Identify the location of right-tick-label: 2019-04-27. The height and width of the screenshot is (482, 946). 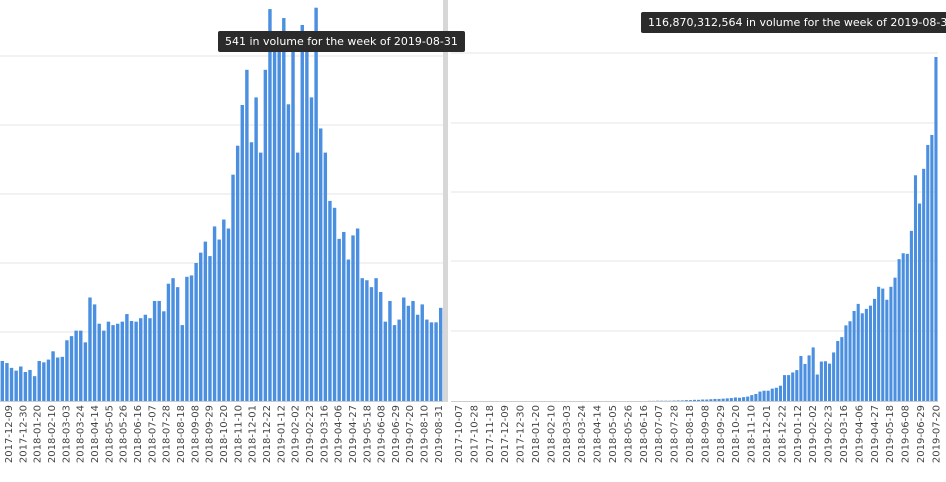
(875, 434).